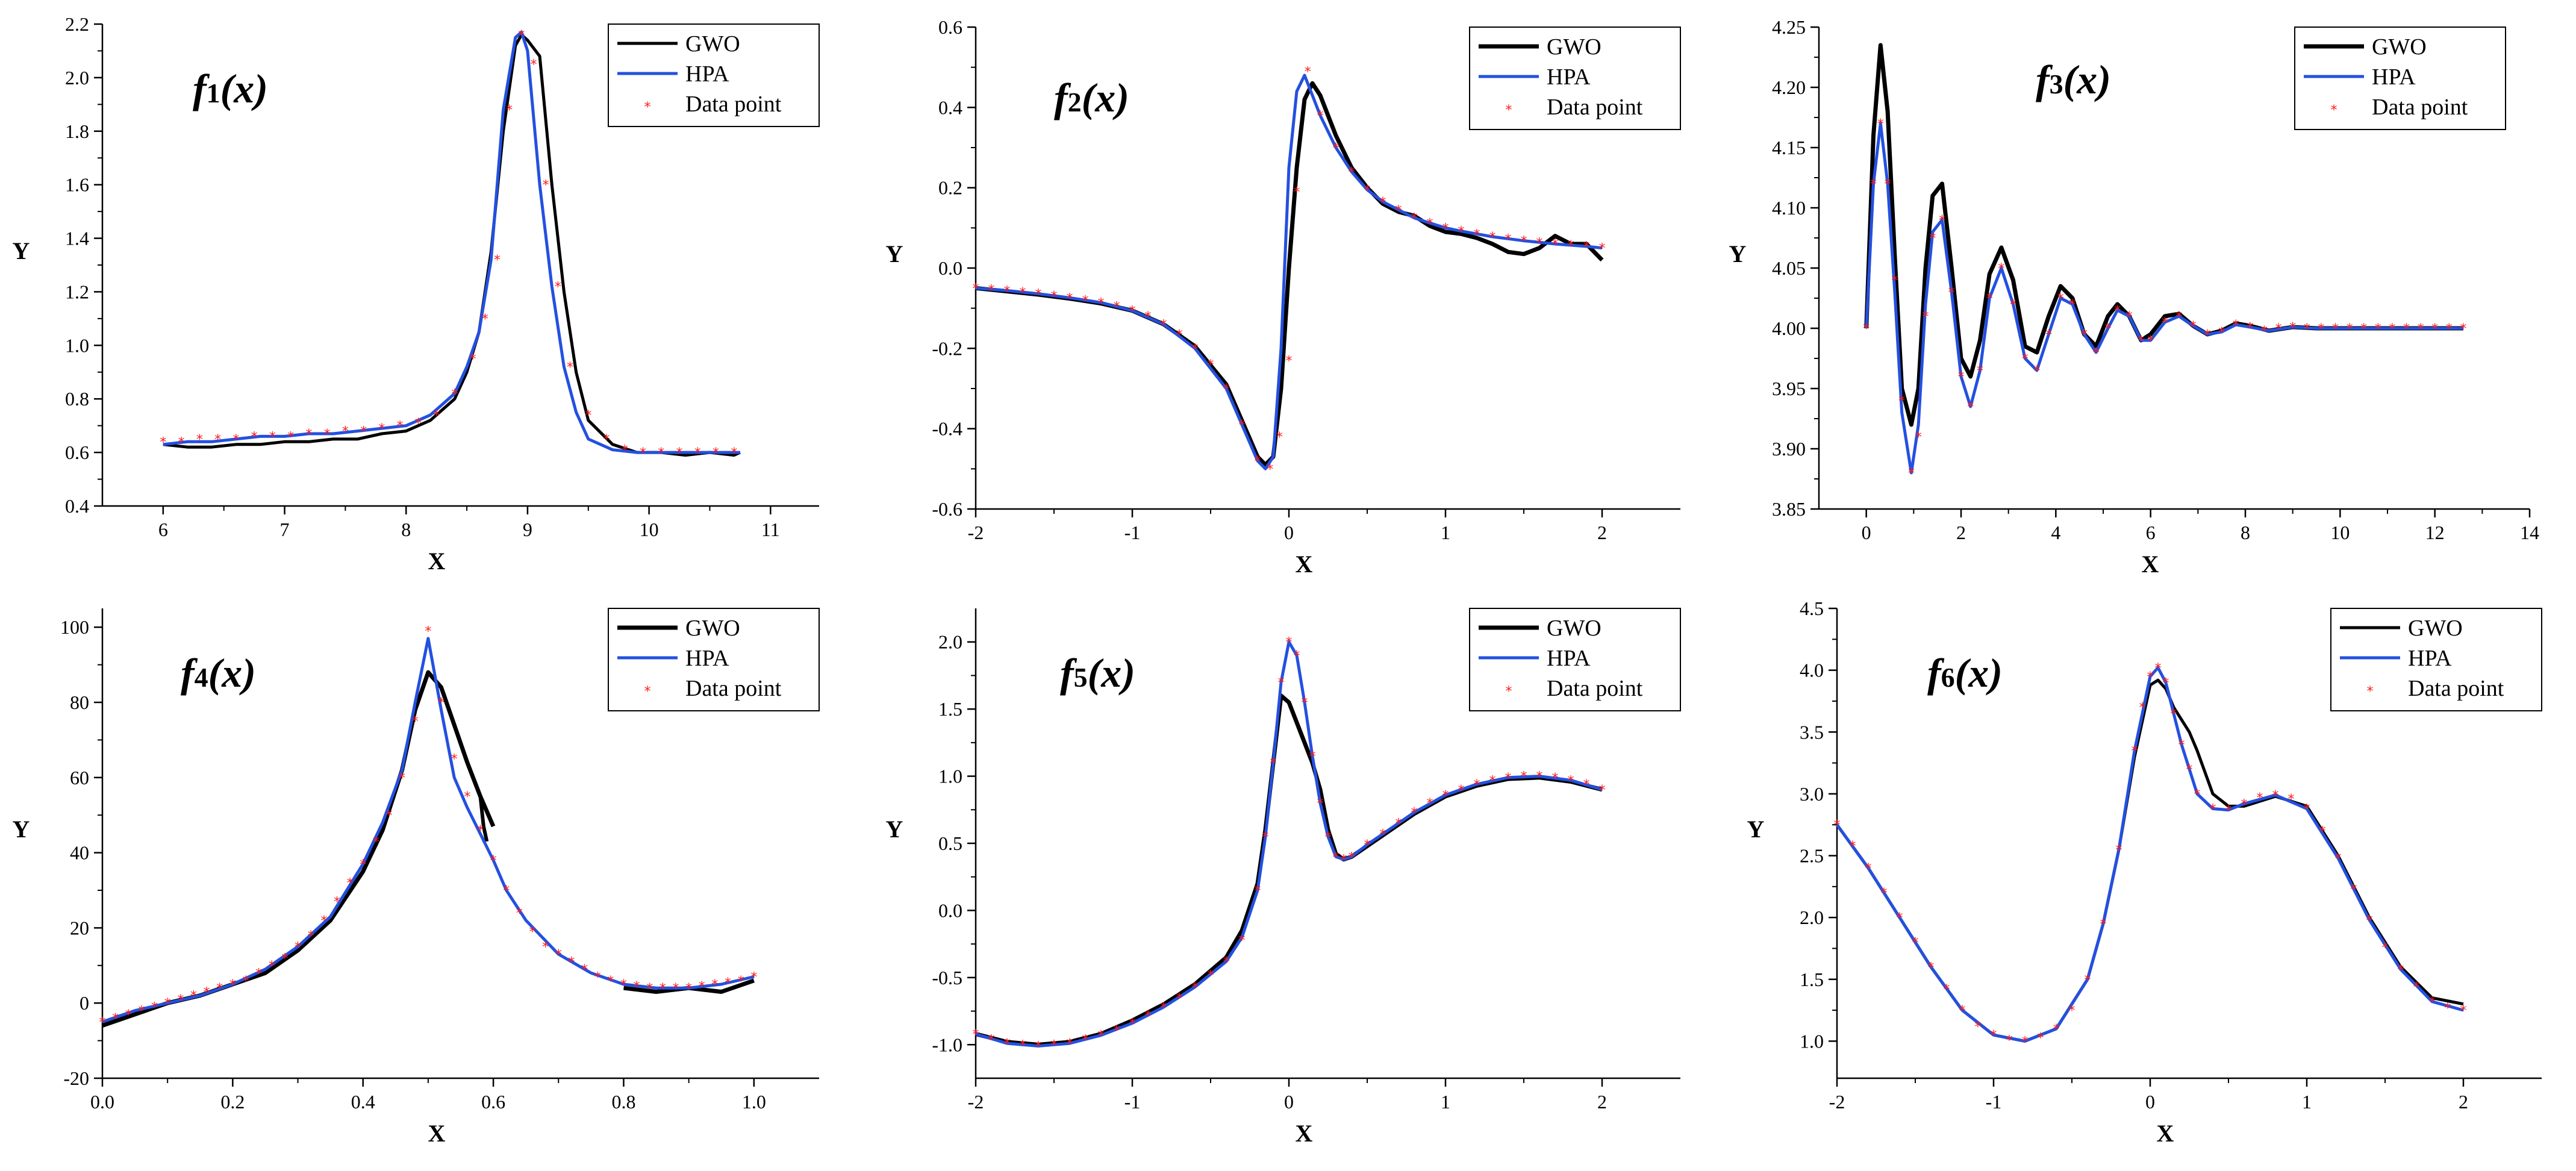  I want to click on y-tick-label: 1.6, so click(77, 185).